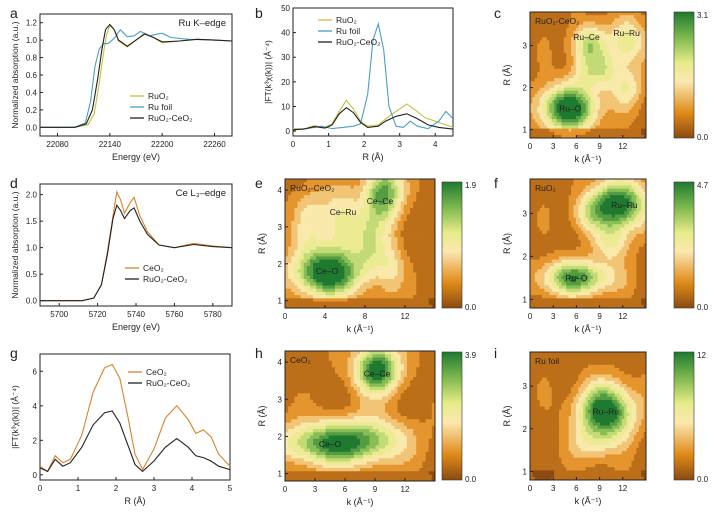 Image resolution: width=726 pixels, height=514 pixels. Describe the element at coordinates (364, 144) in the screenshot. I see `x-tick-label: 2` at that location.